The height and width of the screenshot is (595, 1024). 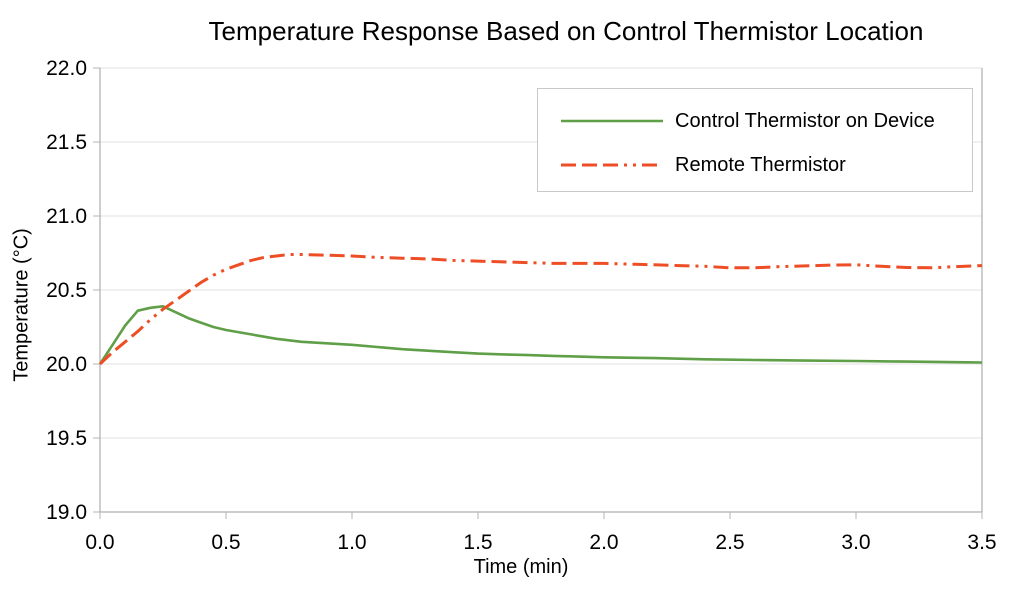 I want to click on x-tick-label: 3.0, so click(x=855, y=542).